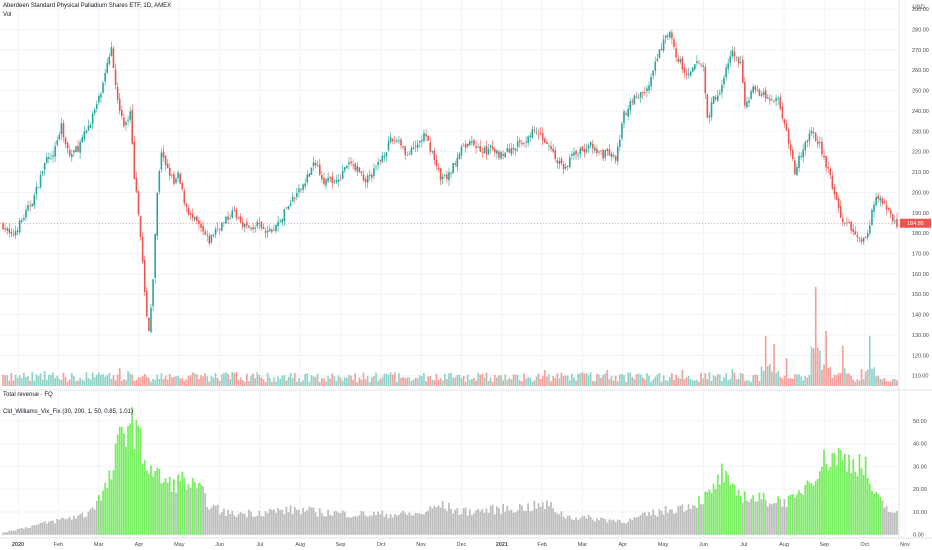  Describe the element at coordinates (139, 545) in the screenshot. I see `time-tick-label: Apr` at that location.